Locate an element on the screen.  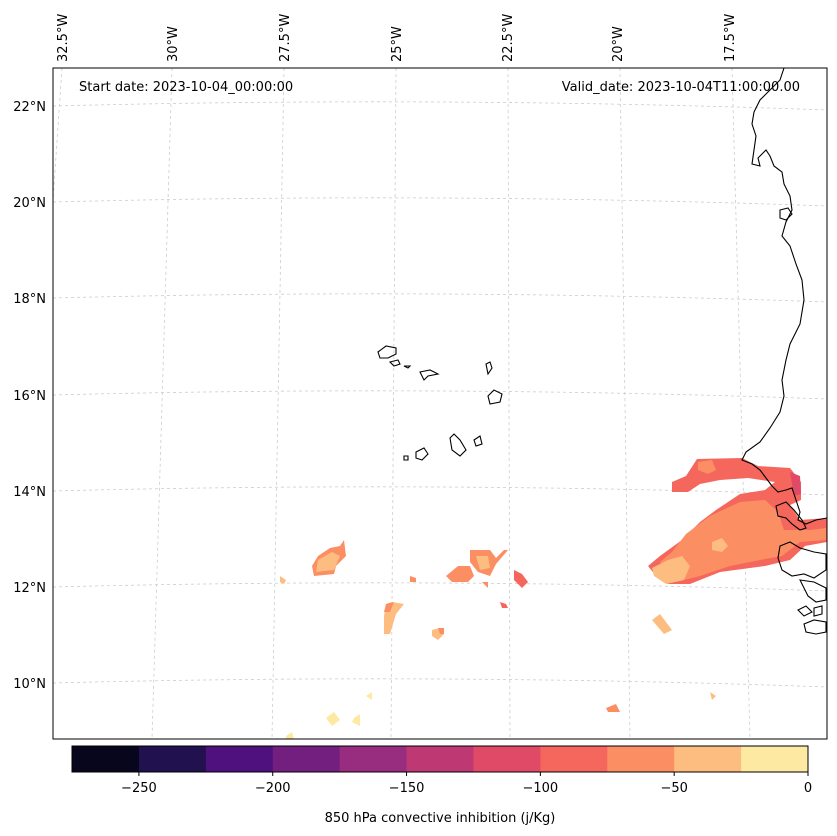
island-boa-vista is located at coordinates (495, 397).